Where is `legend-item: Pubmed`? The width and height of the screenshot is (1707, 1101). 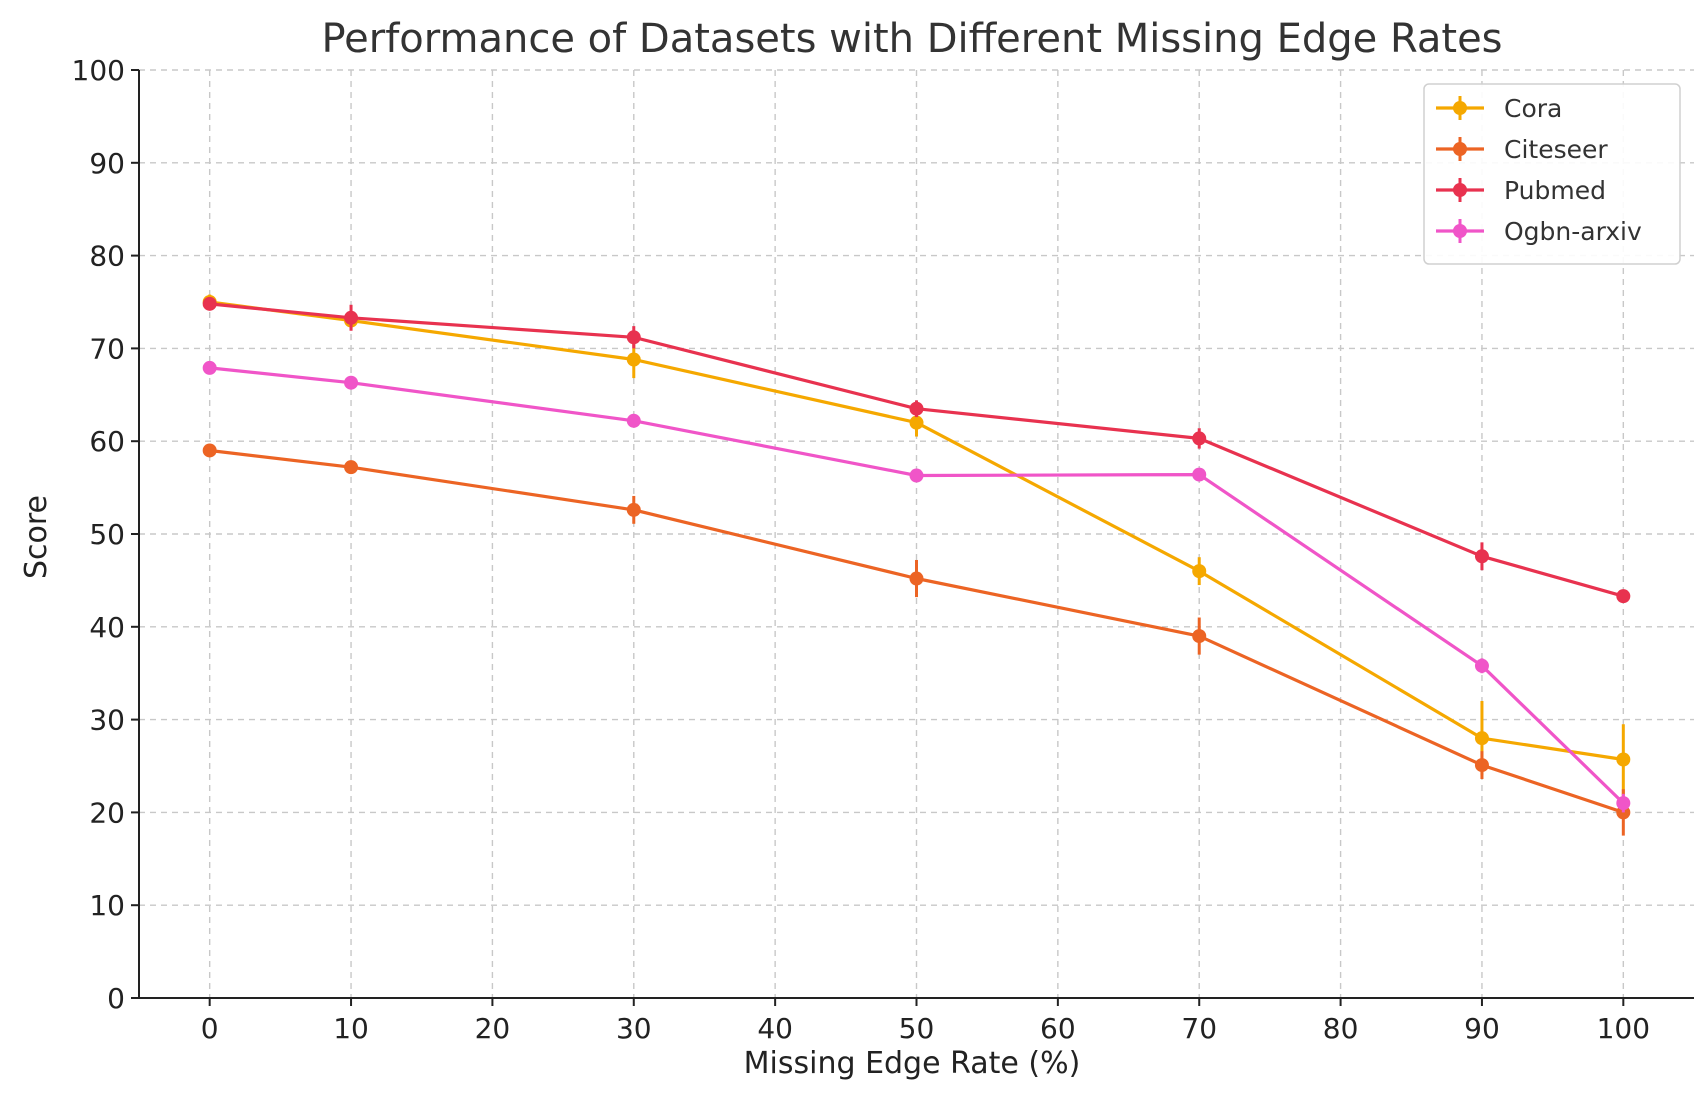 legend-item: Pubmed is located at coordinates (1521, 190).